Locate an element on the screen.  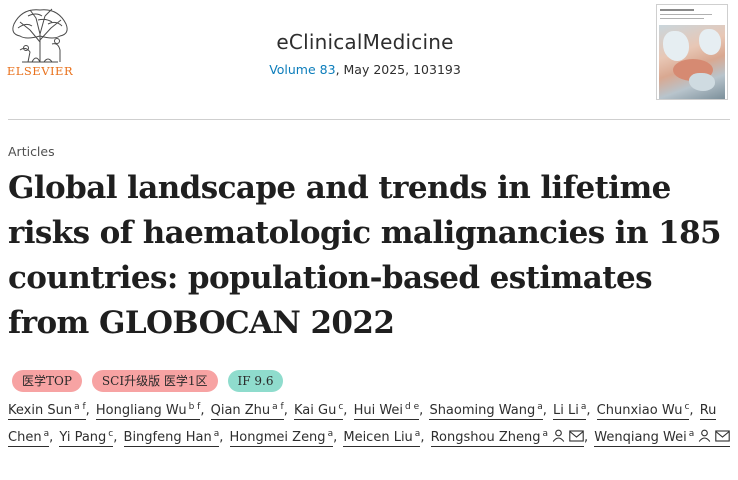
author-name-text: Rongshou Zheng is located at coordinates (485, 437).